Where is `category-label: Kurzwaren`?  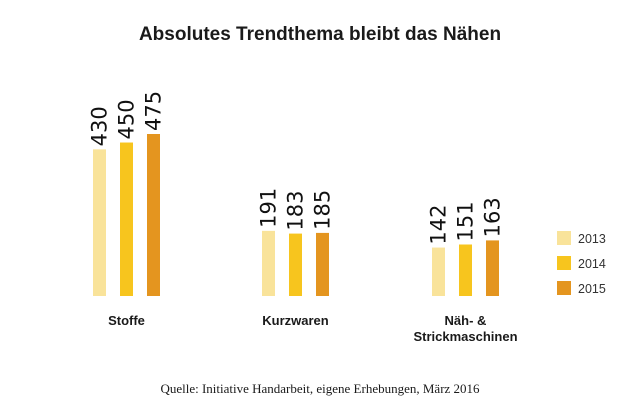
category-label: Kurzwaren is located at coordinates (295, 320).